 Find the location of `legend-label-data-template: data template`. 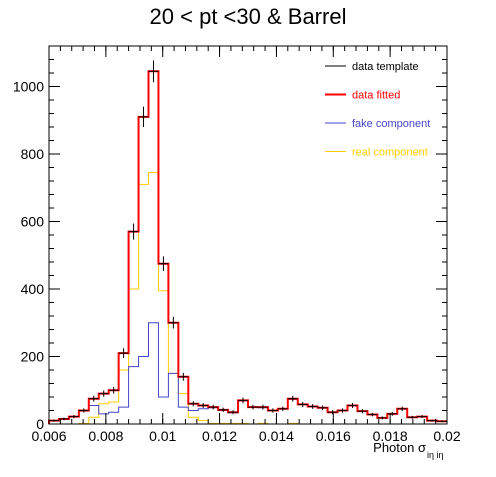

legend-label-data-template: data template is located at coordinates (385, 67).